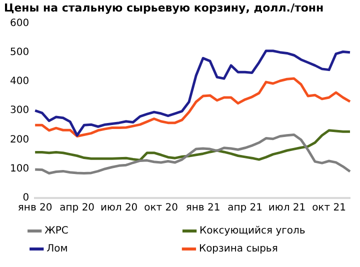 The height and width of the screenshot is (267, 360). What do you see at coordinates (203, 208) in the screenshot?
I see `x-tick-label: янв 21` at bounding box center [203, 208].